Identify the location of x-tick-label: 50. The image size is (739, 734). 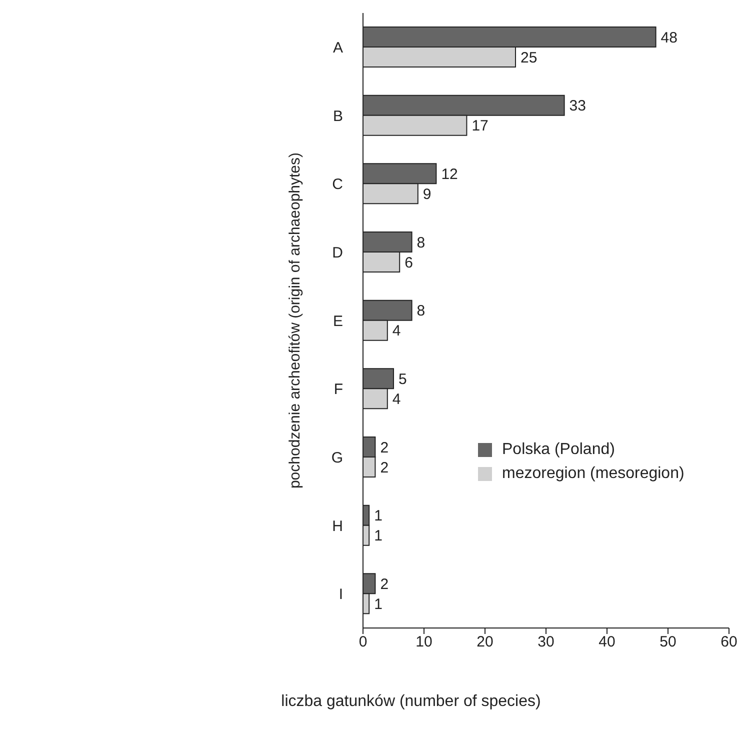
(668, 642).